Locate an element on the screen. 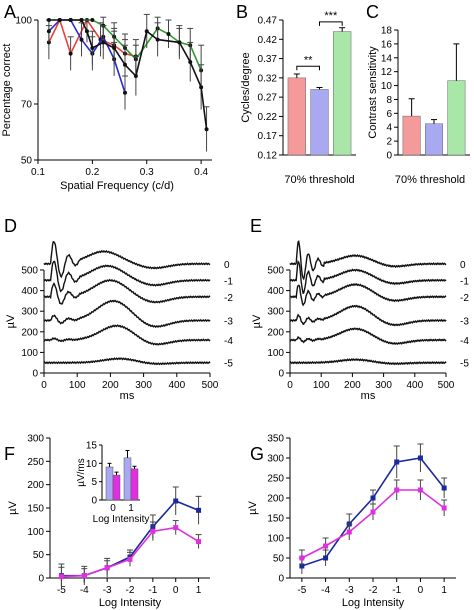 This screenshot has width=474, height=610. y-tick-label-f: 100 is located at coordinates (35, 532).